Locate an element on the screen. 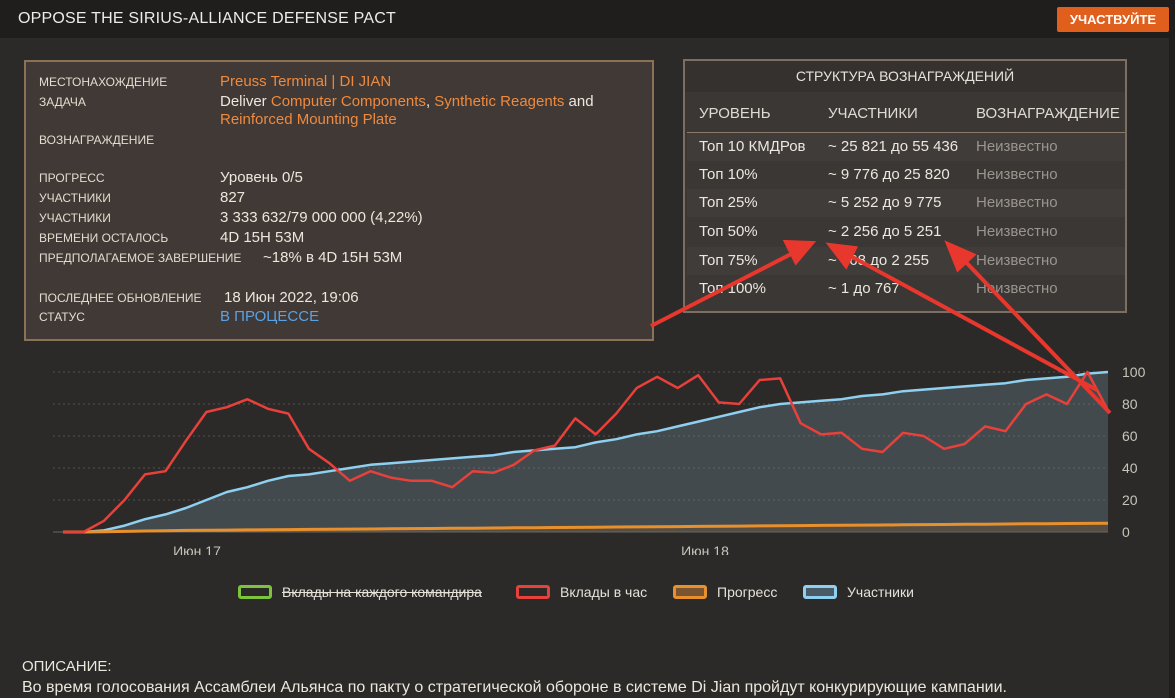 The image size is (1175, 698). reward-label: ВОЗНАГРАЖДЕНИЕ is located at coordinates (97, 140).